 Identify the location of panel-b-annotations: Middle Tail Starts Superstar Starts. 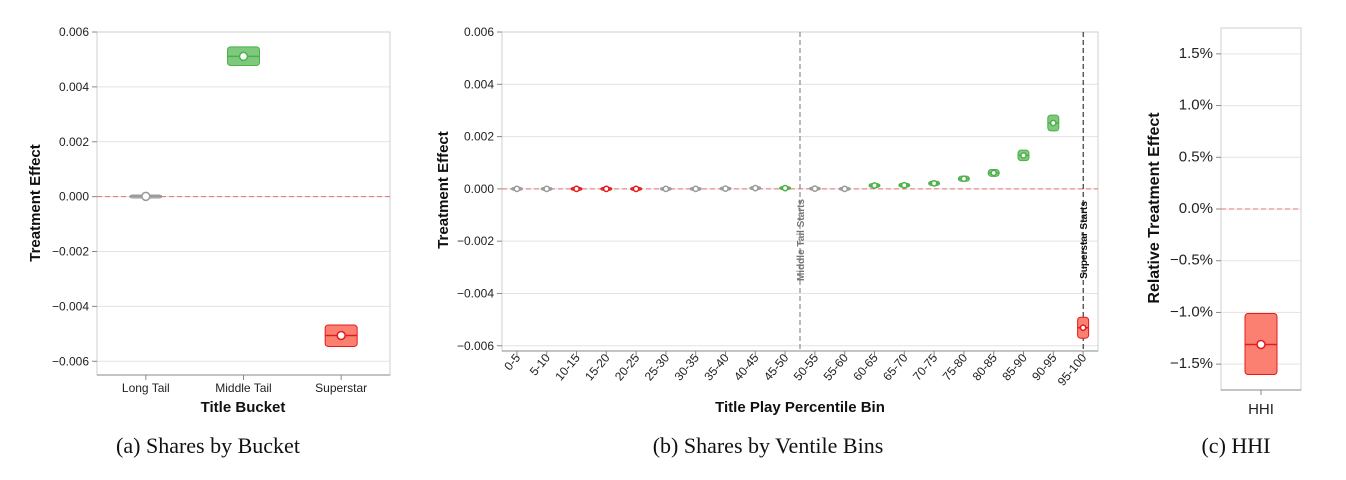
(943, 191).